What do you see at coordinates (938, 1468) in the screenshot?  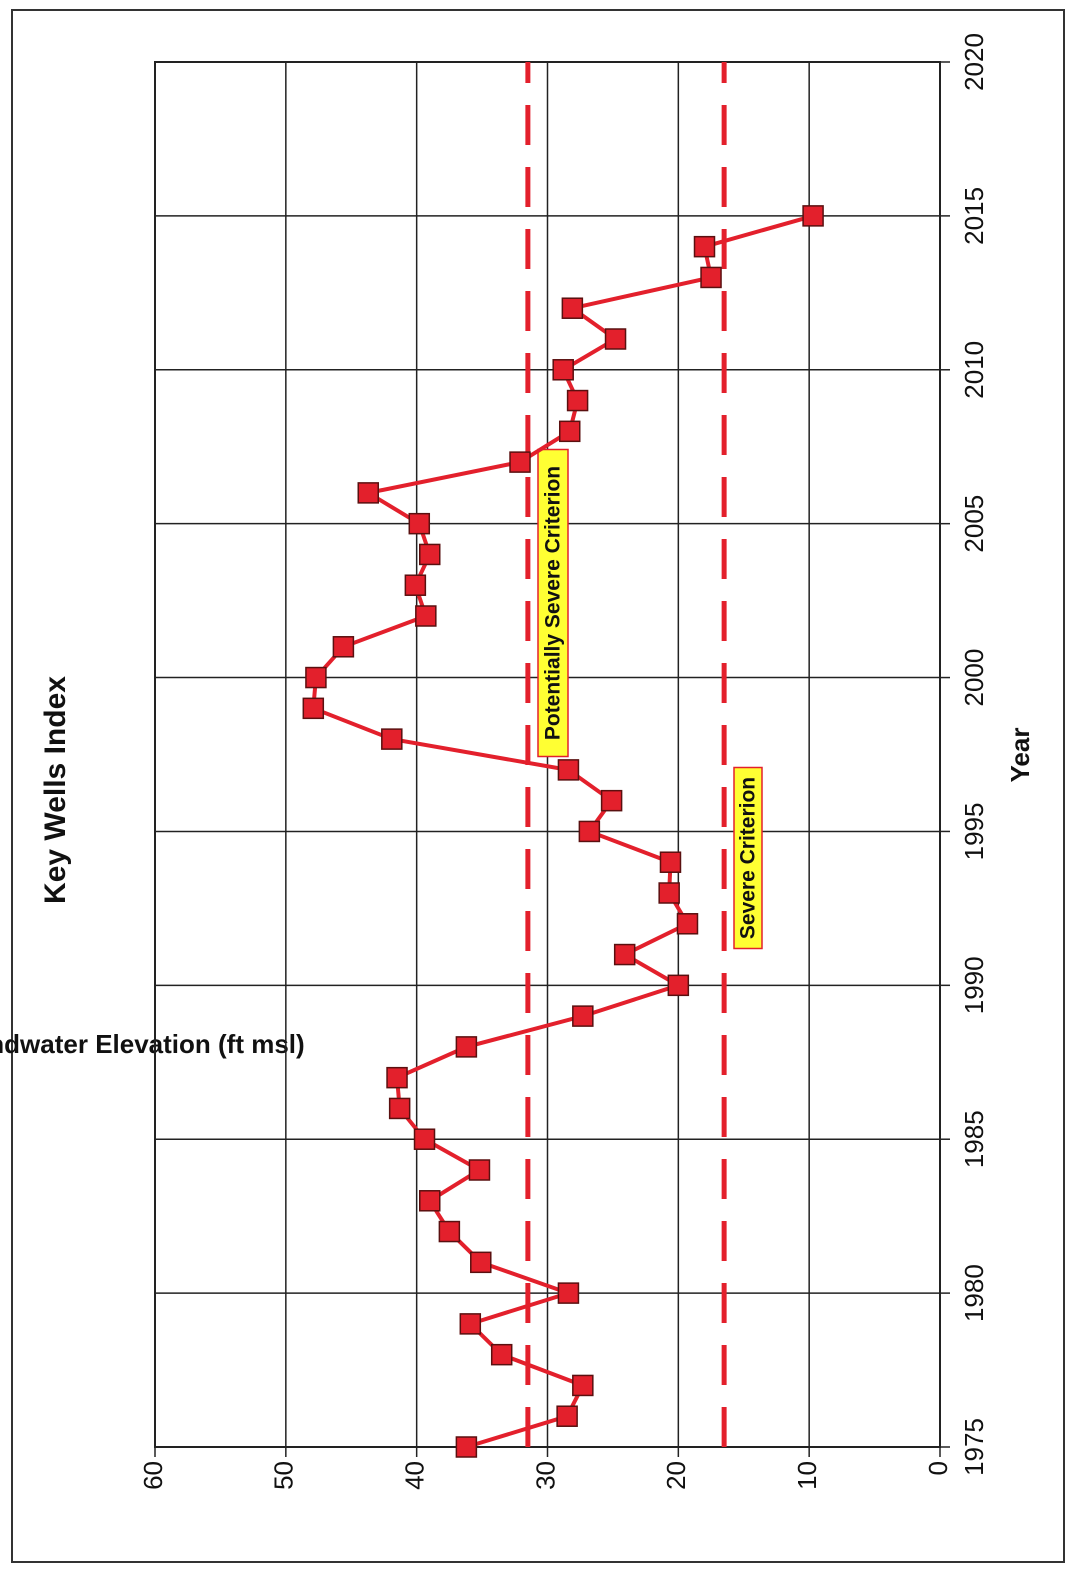 I see `y-tick-label: 0` at bounding box center [938, 1468].